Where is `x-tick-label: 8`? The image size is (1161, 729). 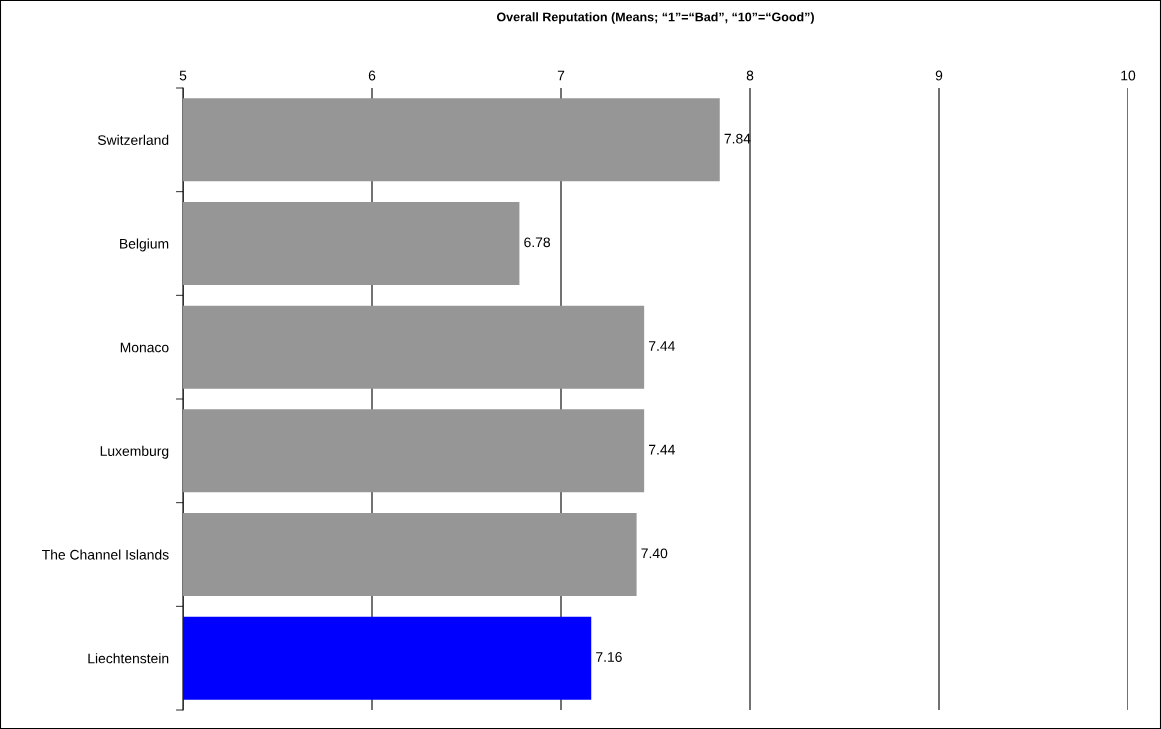
x-tick-label: 8 is located at coordinates (750, 75).